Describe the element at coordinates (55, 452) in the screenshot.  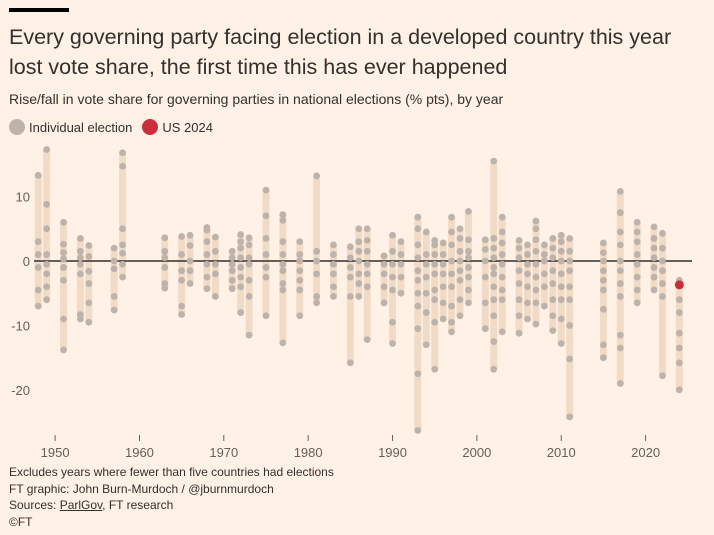
I see `x-tick-label-0: 1950` at that location.